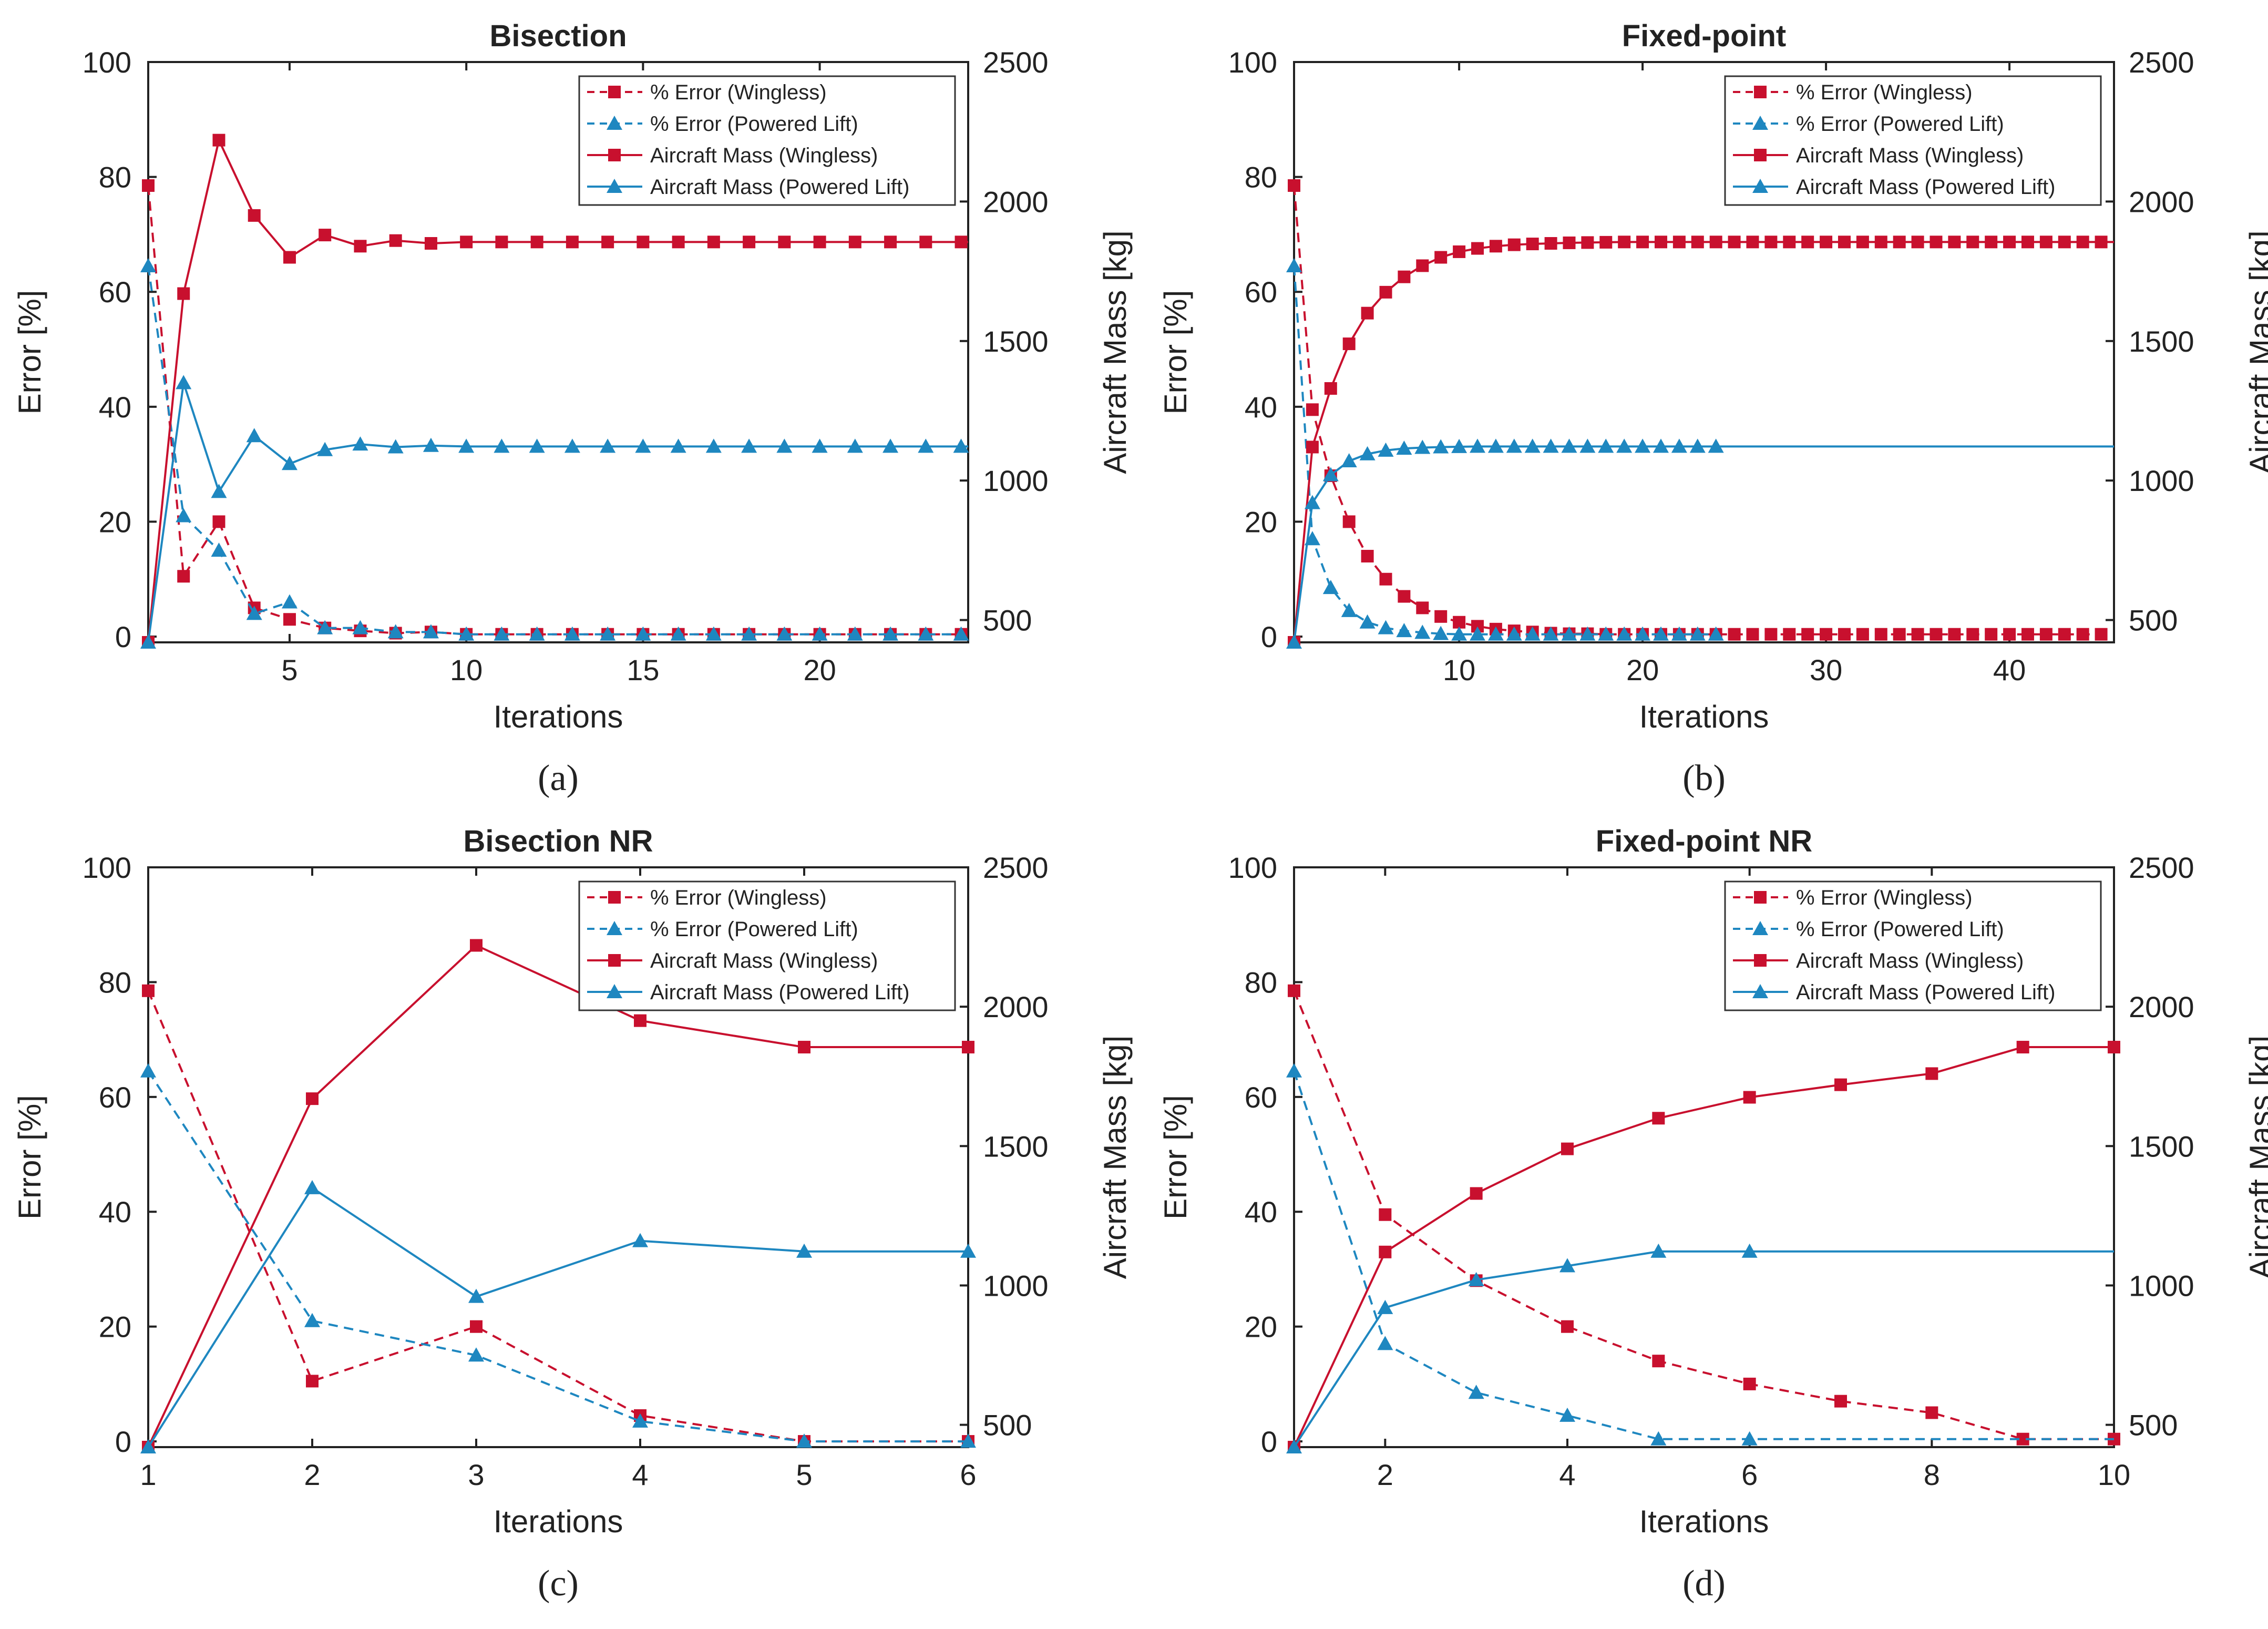  Describe the element at coordinates (1016, 342) in the screenshot. I see `y2-tick-label: 1500` at that location.